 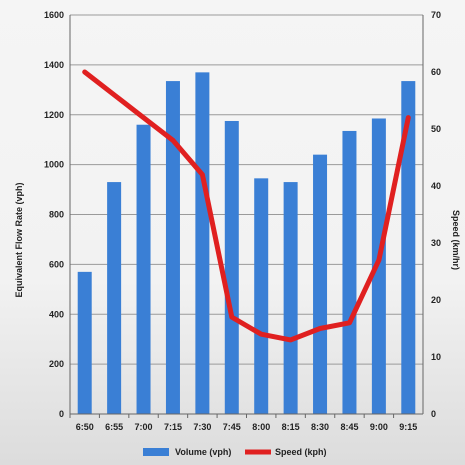 I want to click on y2-tick-label: 70, so click(x=436, y=15).